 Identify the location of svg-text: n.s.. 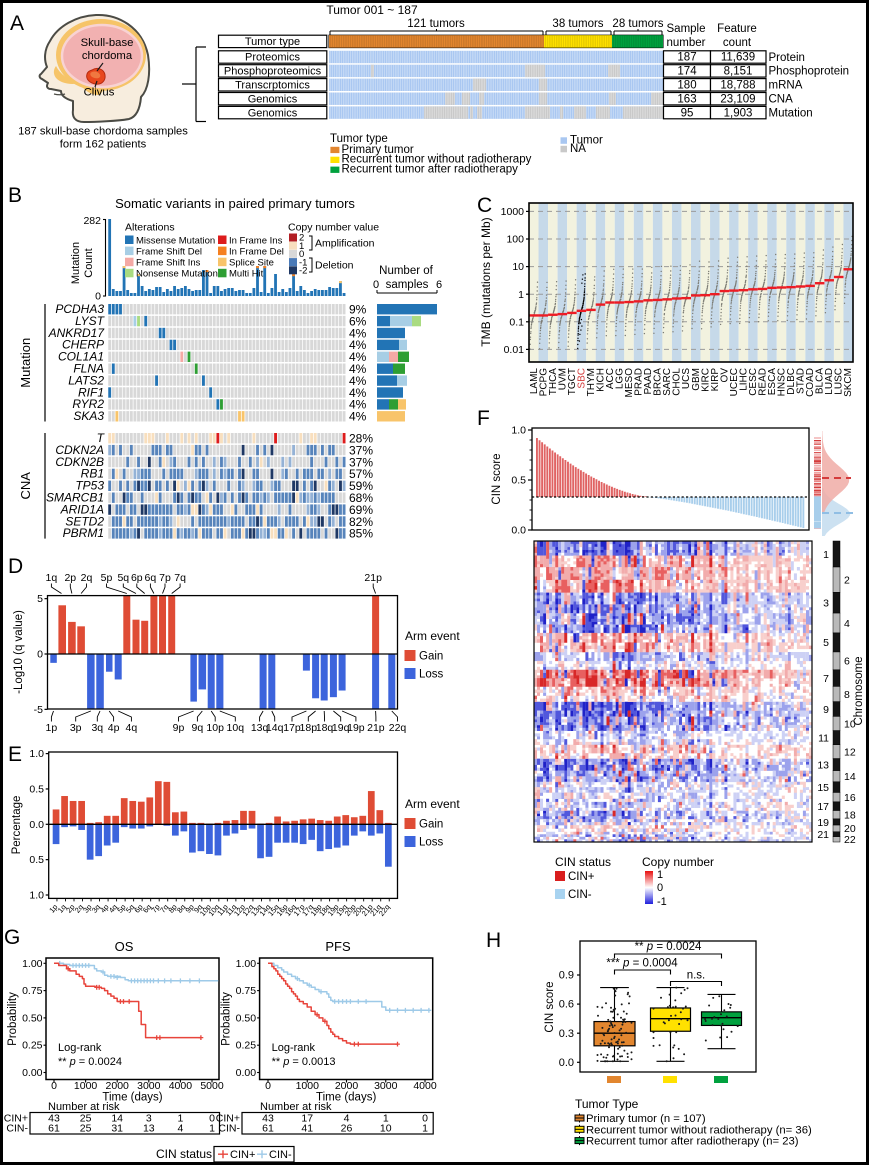
(696, 976).